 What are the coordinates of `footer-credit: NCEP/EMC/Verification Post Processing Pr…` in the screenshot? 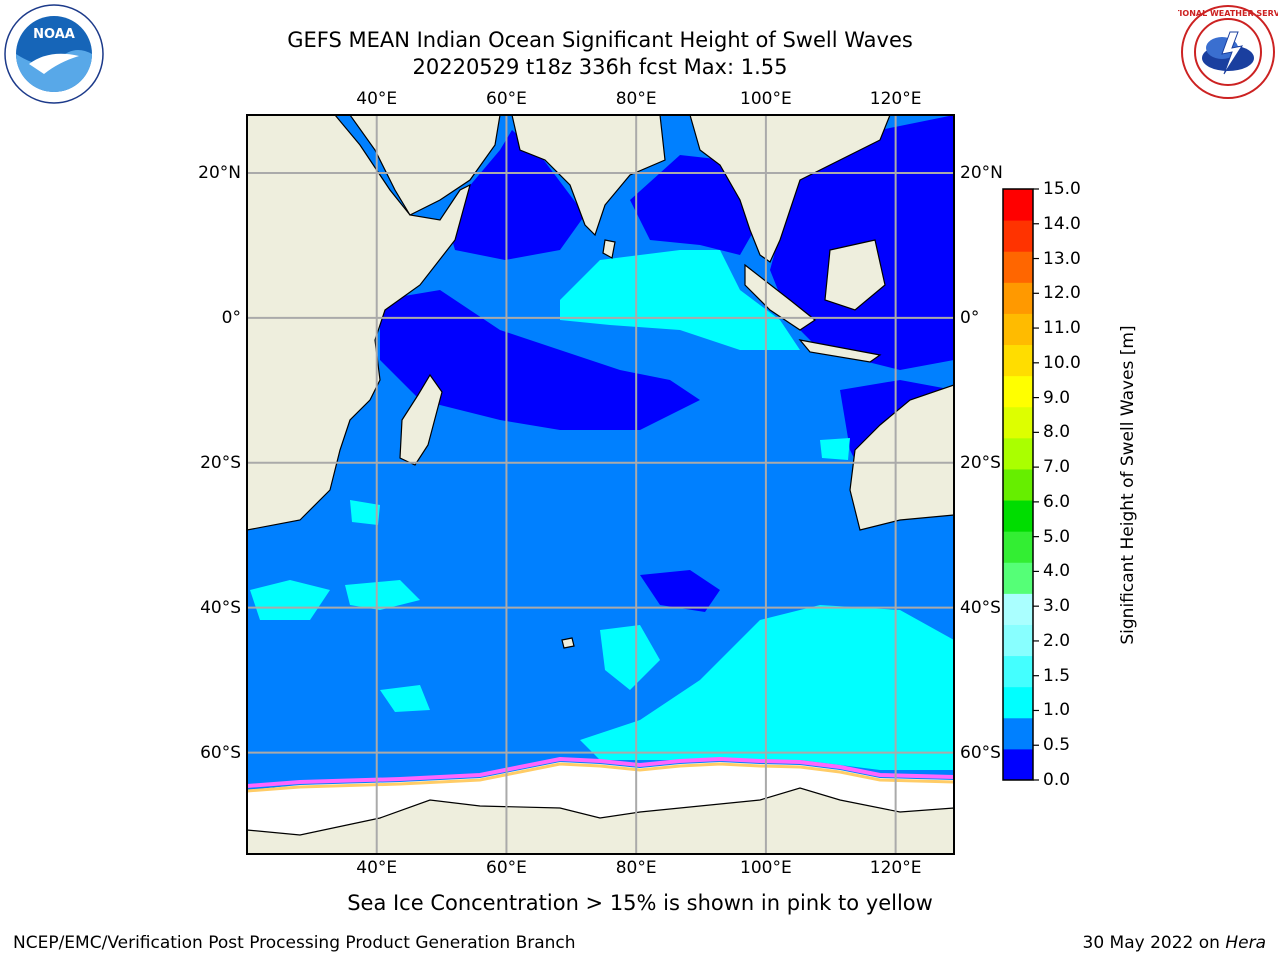 It's located at (294, 943).